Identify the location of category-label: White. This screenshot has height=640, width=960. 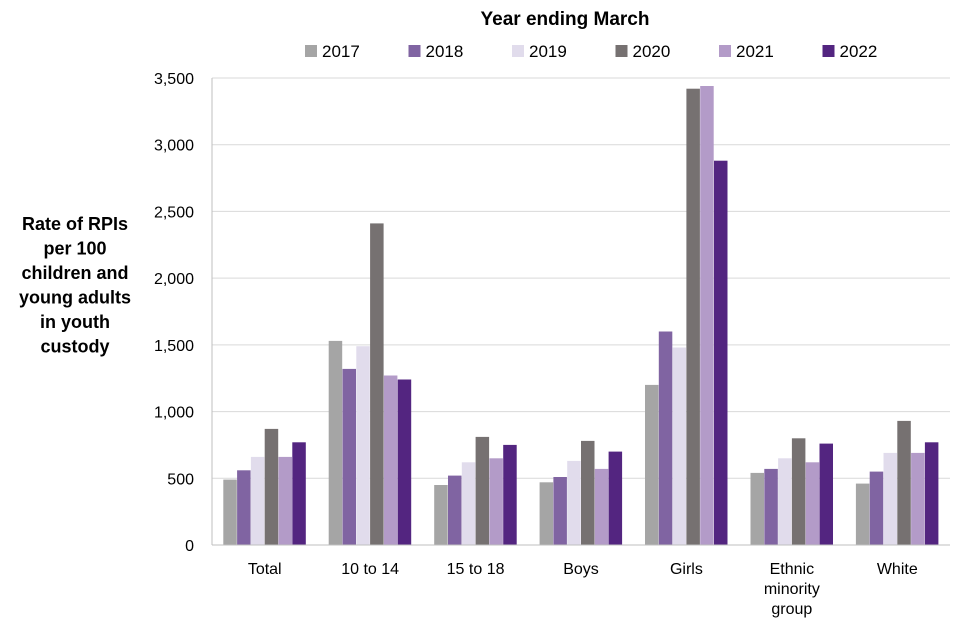
(897, 569).